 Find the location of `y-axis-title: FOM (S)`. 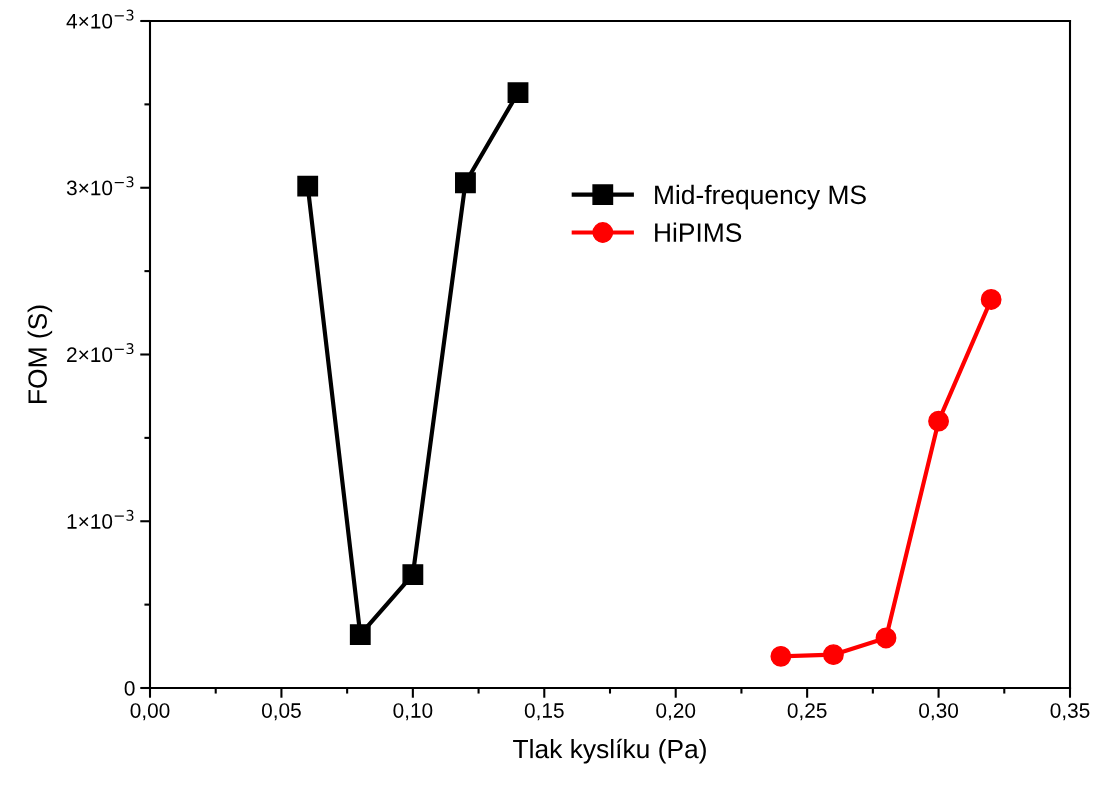

y-axis-title: FOM (S) is located at coordinates (40, 354).